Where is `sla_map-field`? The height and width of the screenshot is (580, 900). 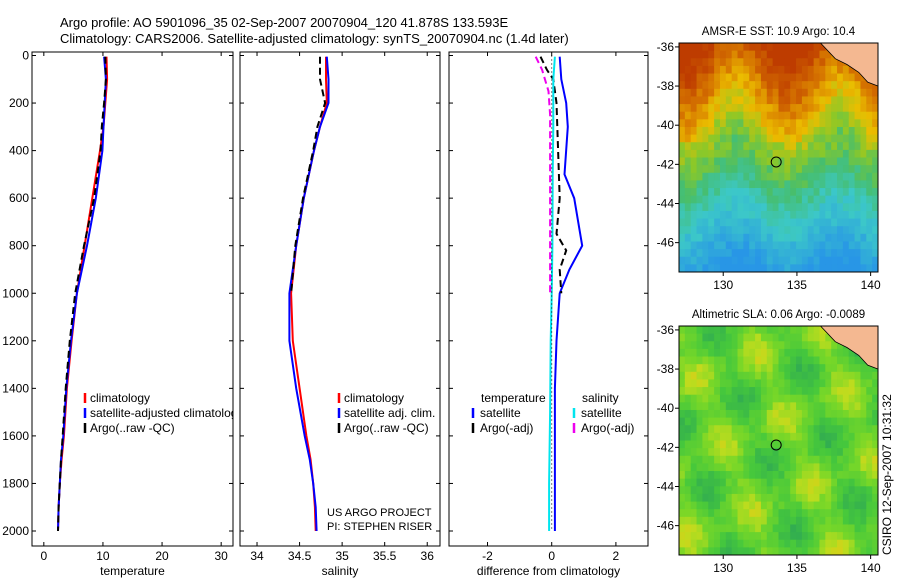 sla_map-field is located at coordinates (778, 440).